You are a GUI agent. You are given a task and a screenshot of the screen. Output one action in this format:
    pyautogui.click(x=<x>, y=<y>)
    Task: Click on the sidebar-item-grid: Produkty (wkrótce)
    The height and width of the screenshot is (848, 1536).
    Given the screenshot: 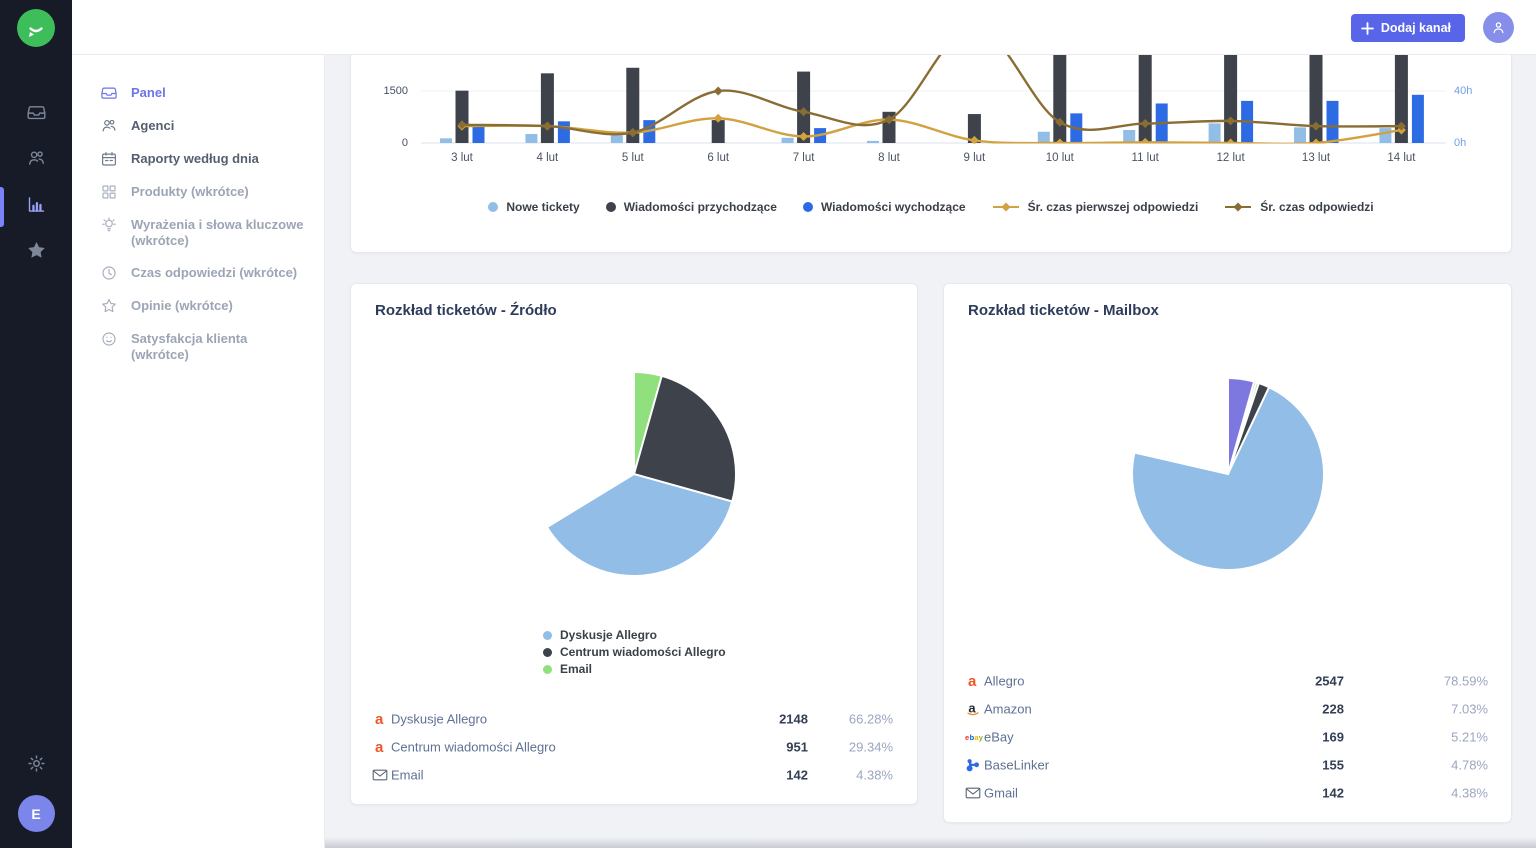 What is the action you would take?
    pyautogui.click(x=198, y=192)
    